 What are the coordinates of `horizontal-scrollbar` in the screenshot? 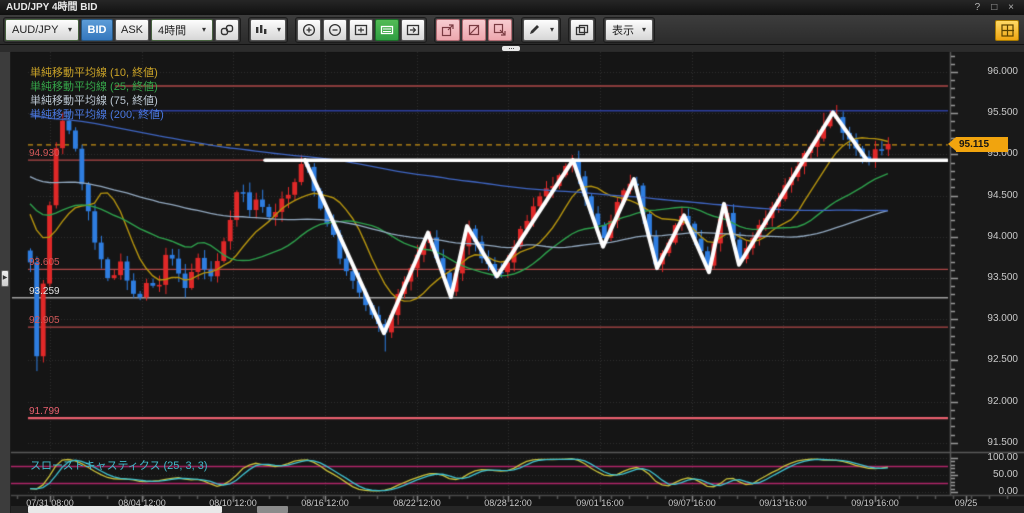 It's located at (517, 509).